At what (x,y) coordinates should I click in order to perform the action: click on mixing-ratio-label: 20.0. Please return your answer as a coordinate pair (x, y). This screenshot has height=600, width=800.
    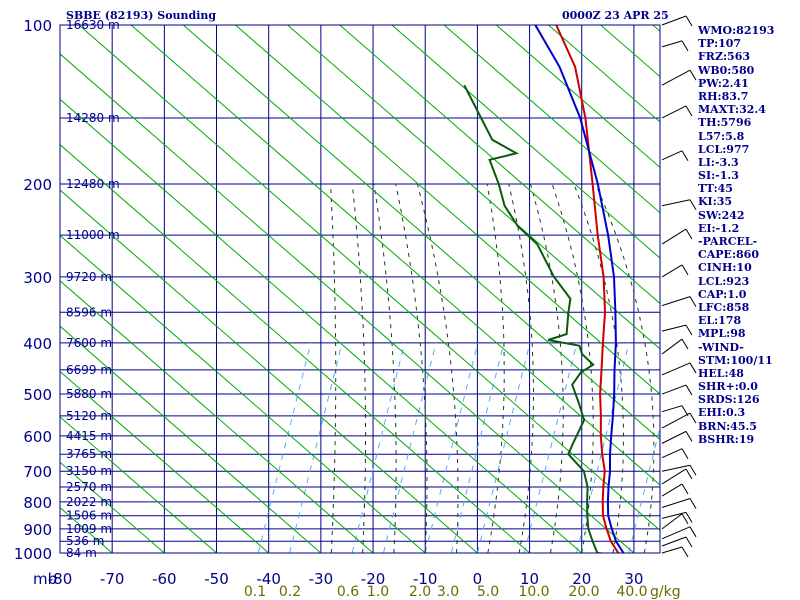
    Looking at the image, I should click on (583, 592).